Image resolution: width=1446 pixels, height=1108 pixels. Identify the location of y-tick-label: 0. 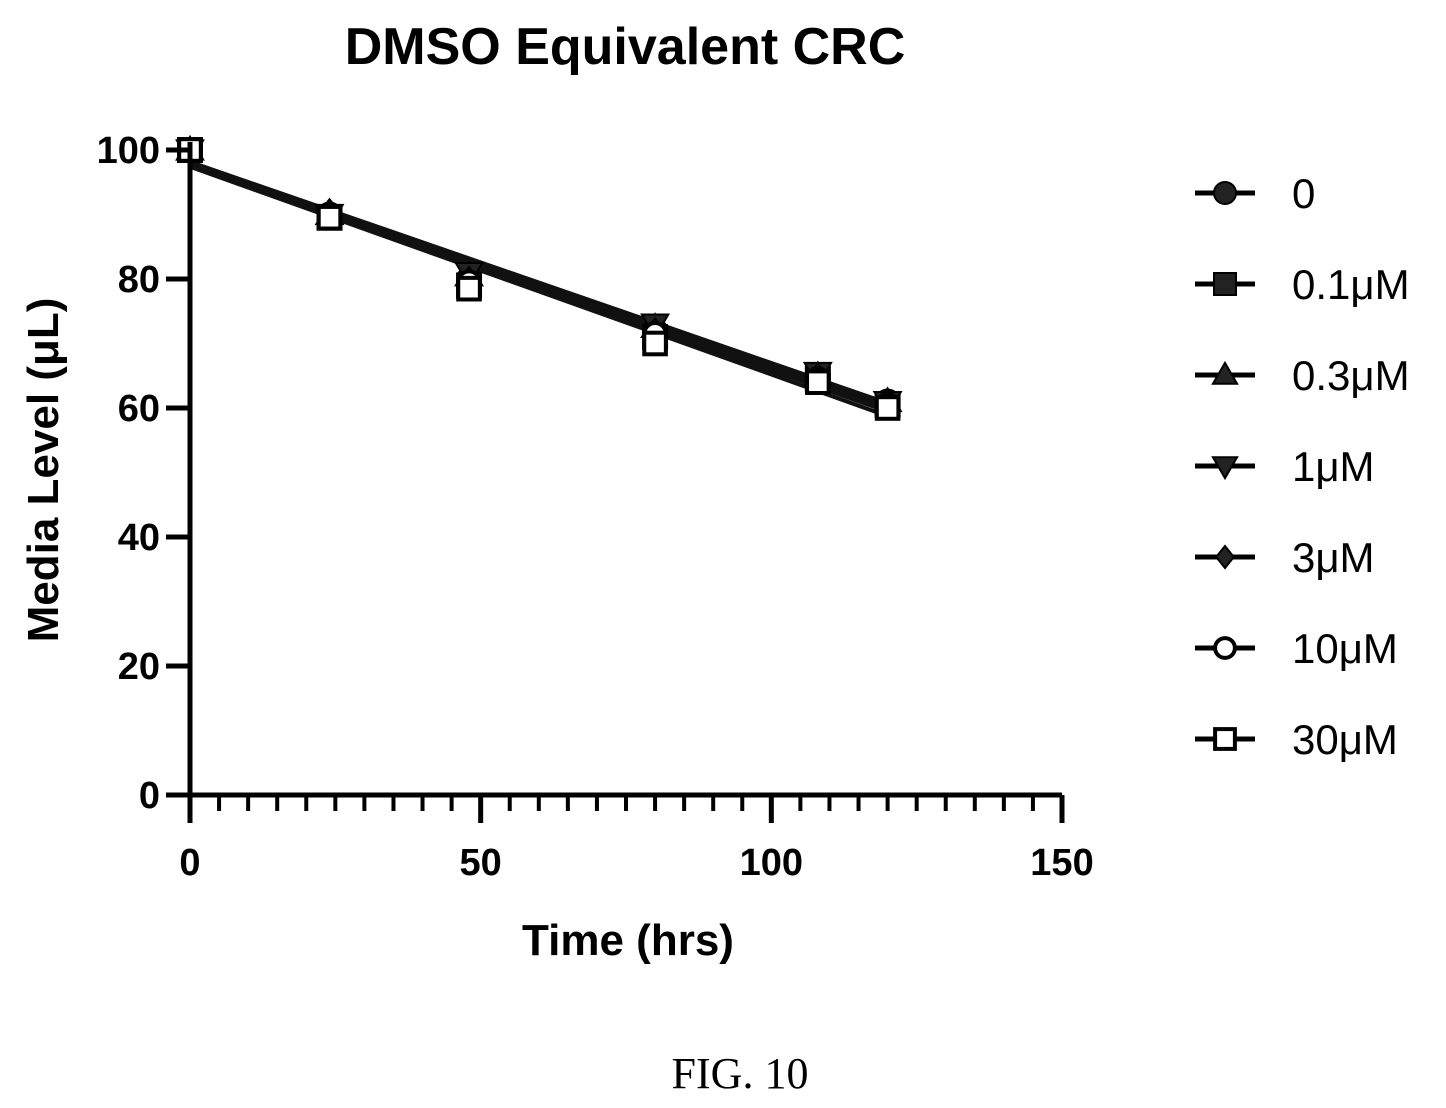
(149, 796).